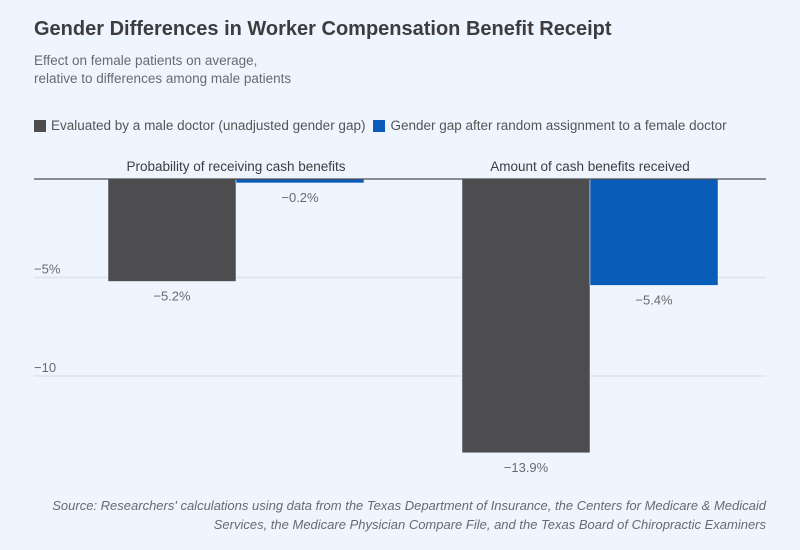  What do you see at coordinates (526, 467) in the screenshot?
I see `data-label: −13.9%` at bounding box center [526, 467].